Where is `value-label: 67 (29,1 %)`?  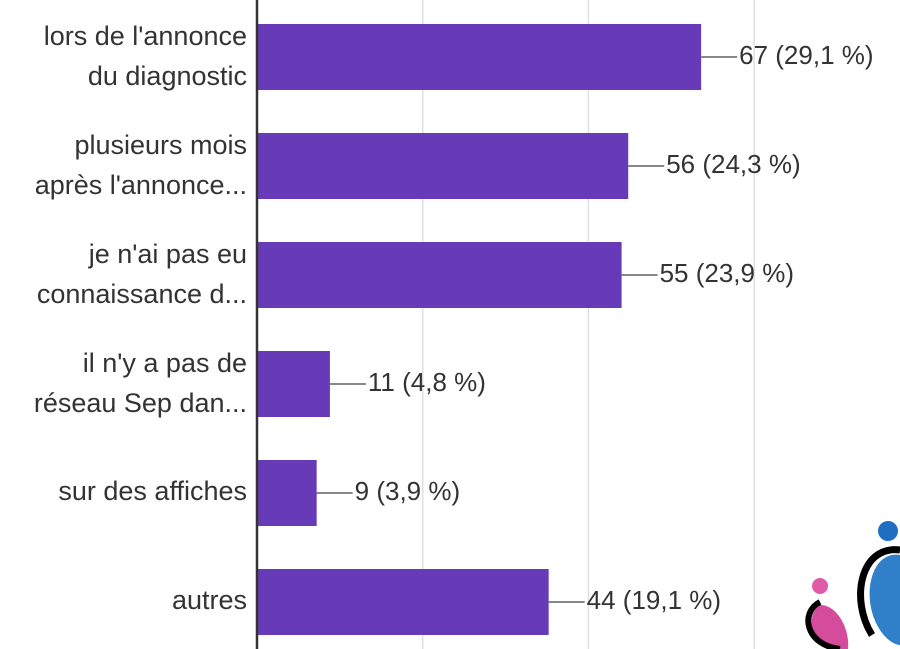 value-label: 67 (29,1 %) is located at coordinates (806, 55).